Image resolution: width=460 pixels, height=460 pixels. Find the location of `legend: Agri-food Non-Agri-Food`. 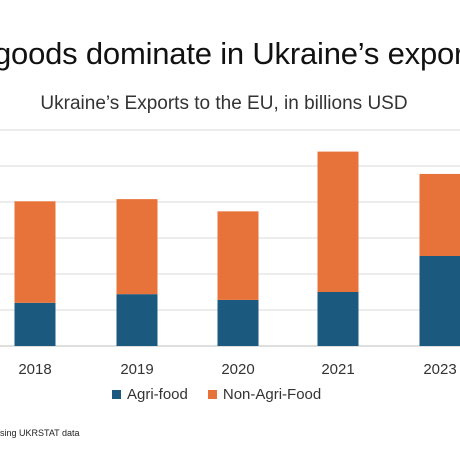

legend: Agri-food Non-Agri-Food is located at coordinates (226, 394).